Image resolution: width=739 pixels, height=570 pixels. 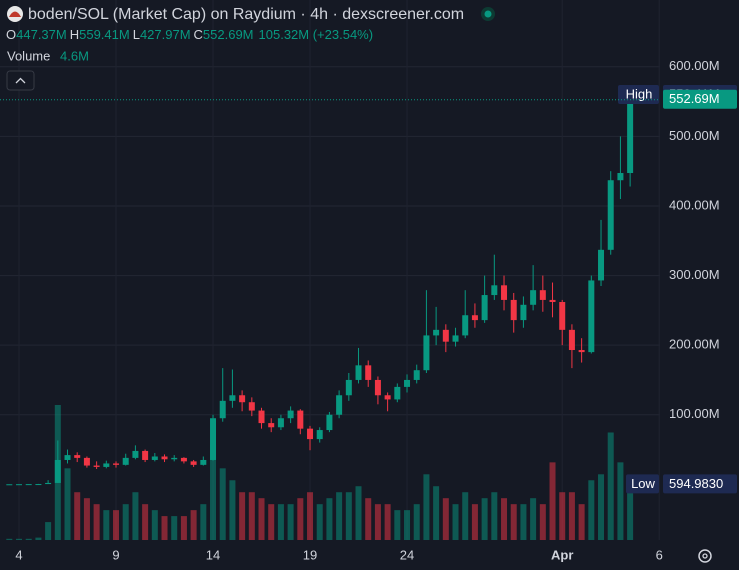 What do you see at coordinates (104, 34) in the screenshot?
I see `ohlc-value: 559.41M` at bounding box center [104, 34].